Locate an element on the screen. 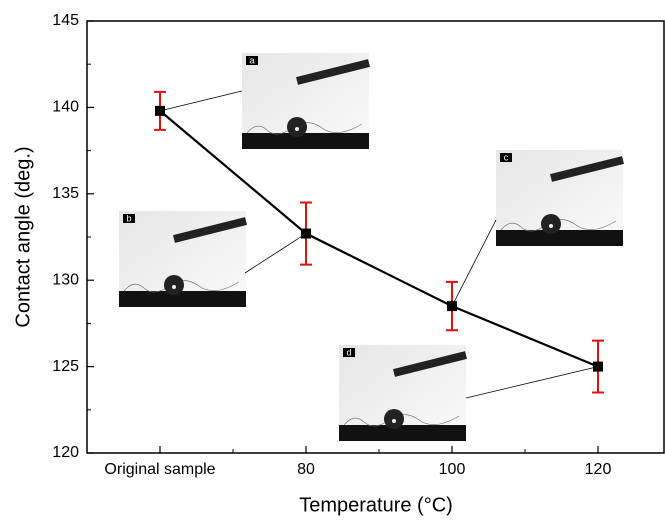  inset-label: b is located at coordinates (128, 218).